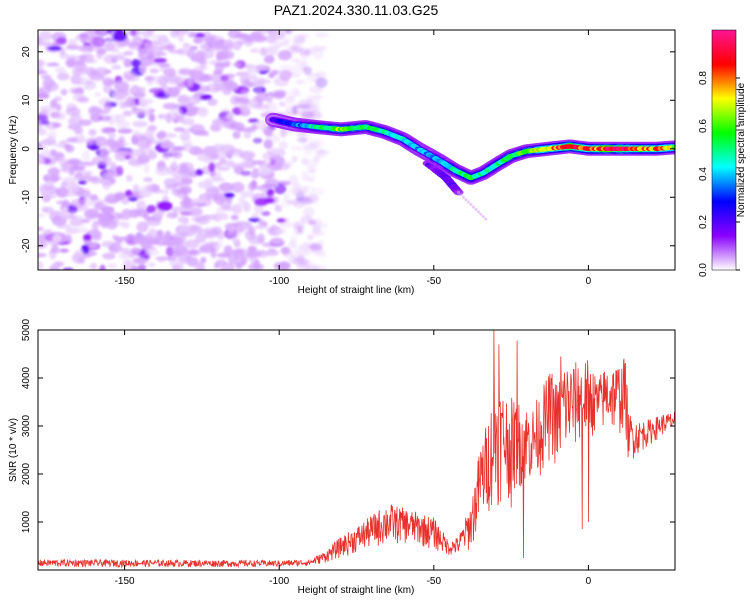 The image size is (750, 600). I want to click on colorbar-tick-label: 0.0, so click(703, 270).